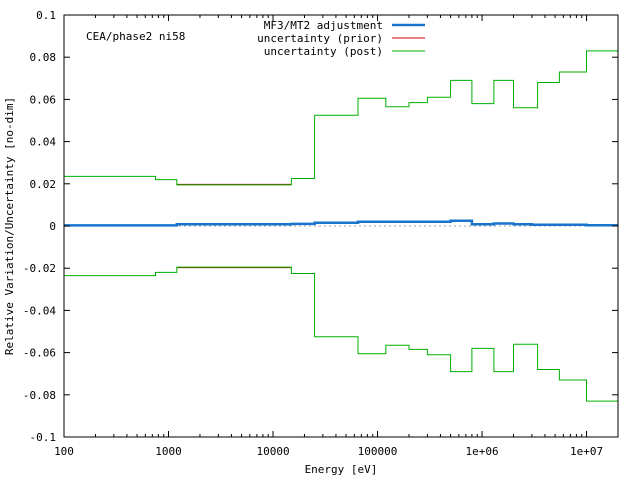 This screenshot has height=480, width=640. What do you see at coordinates (43, 57) in the screenshot?
I see `y-tick-label: 0.08` at bounding box center [43, 57].